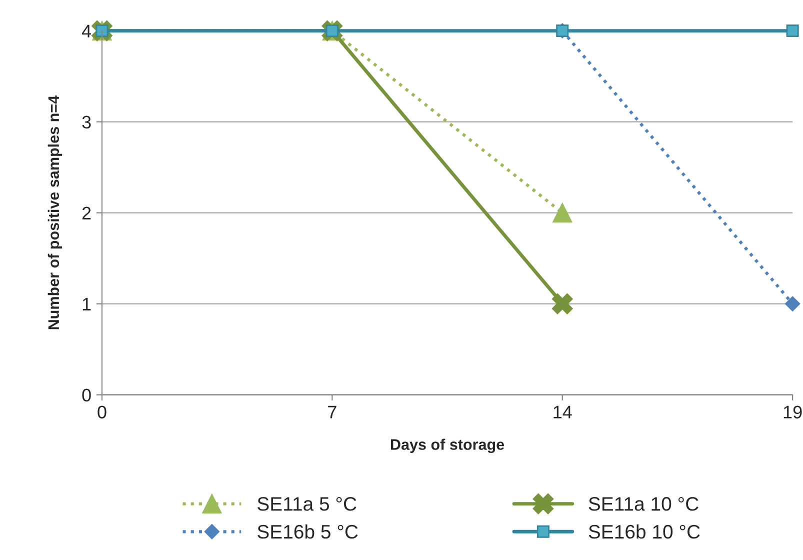  Describe the element at coordinates (55, 213) in the screenshot. I see `y-axis-title: Number of positive samples n=4` at that location.